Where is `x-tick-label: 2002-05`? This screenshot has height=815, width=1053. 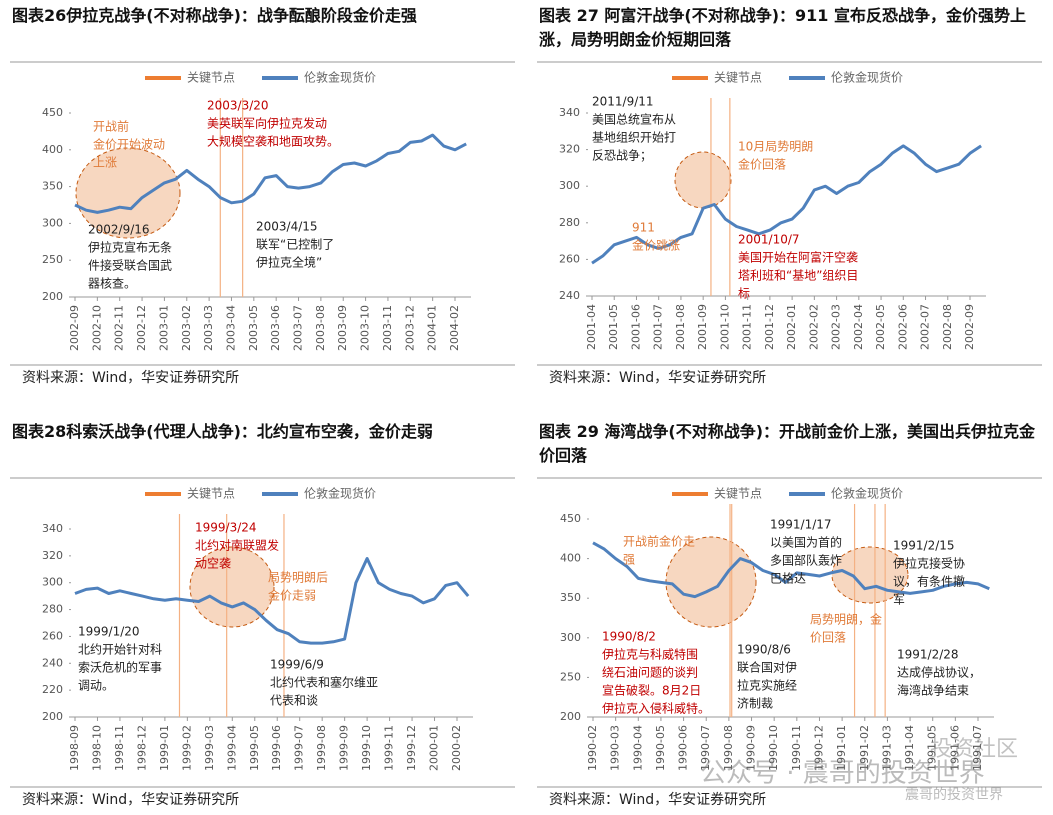 x-tick-label: 2002-05 is located at coordinates (880, 327).